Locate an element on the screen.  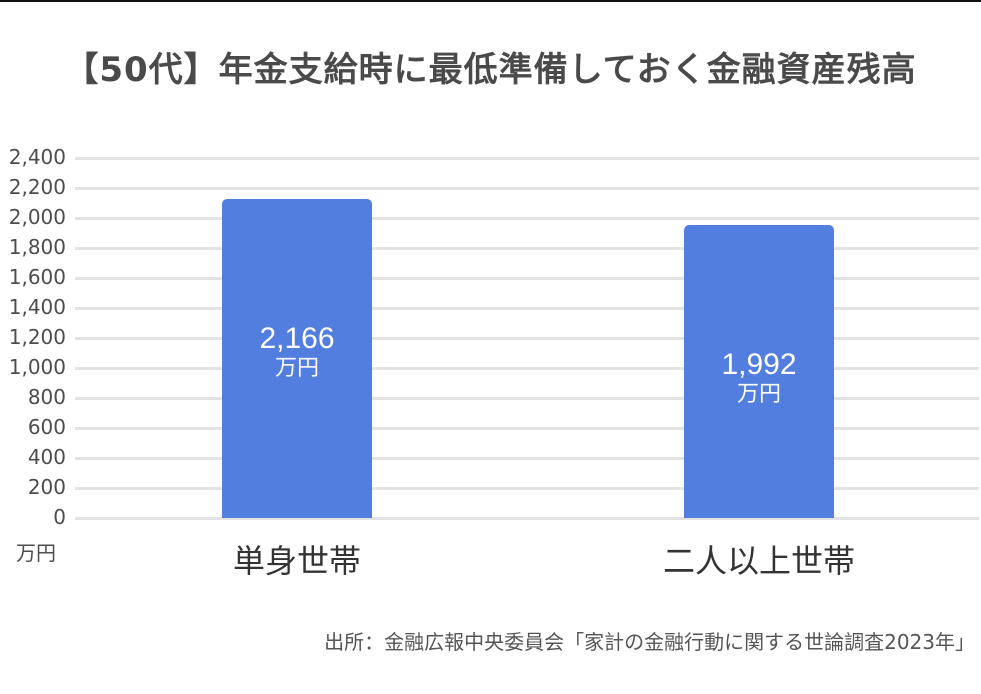
y-tick-label: 1,800 is located at coordinates (37, 247).